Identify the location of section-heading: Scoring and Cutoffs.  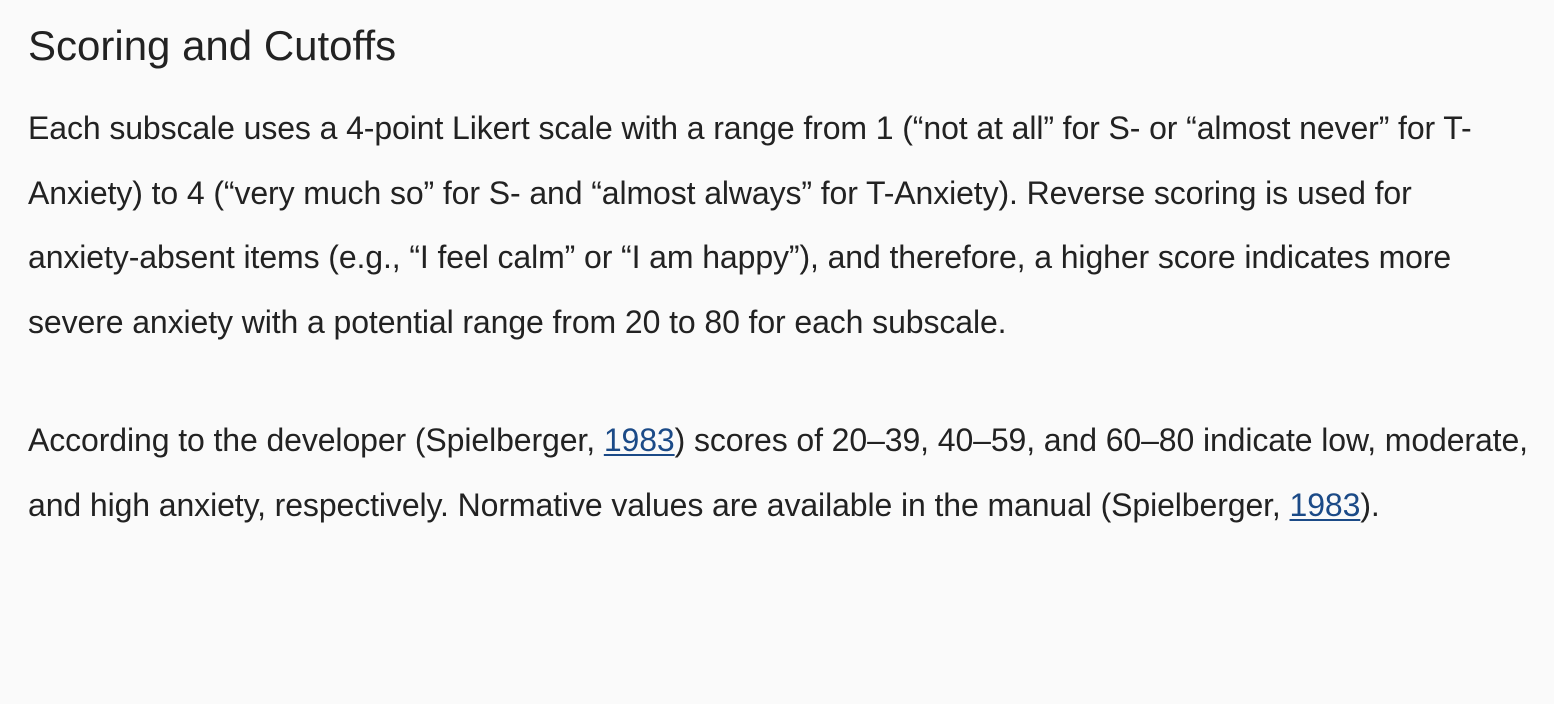
(212, 45).